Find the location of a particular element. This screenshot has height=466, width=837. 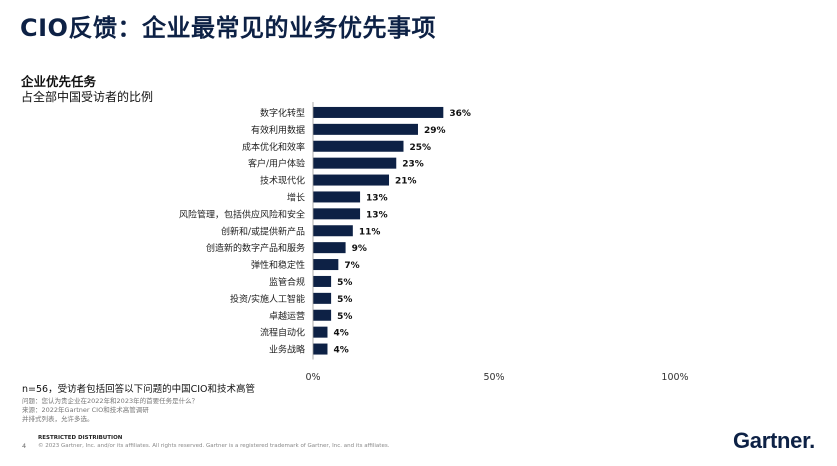

value-label: 25% is located at coordinates (421, 148).